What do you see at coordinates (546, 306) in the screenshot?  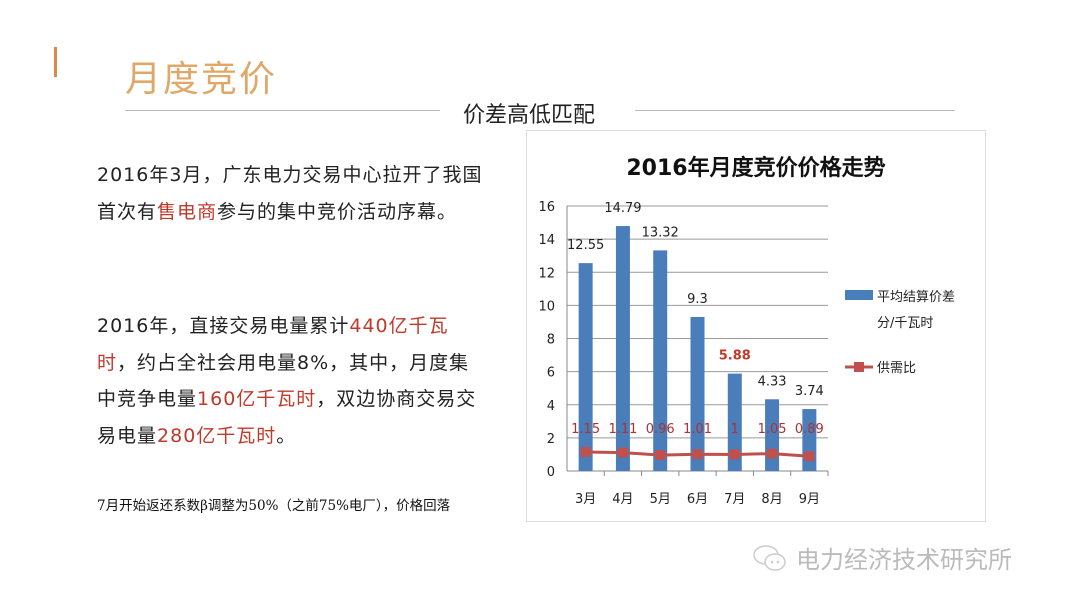 I see `y-tick-label: 10` at bounding box center [546, 306].